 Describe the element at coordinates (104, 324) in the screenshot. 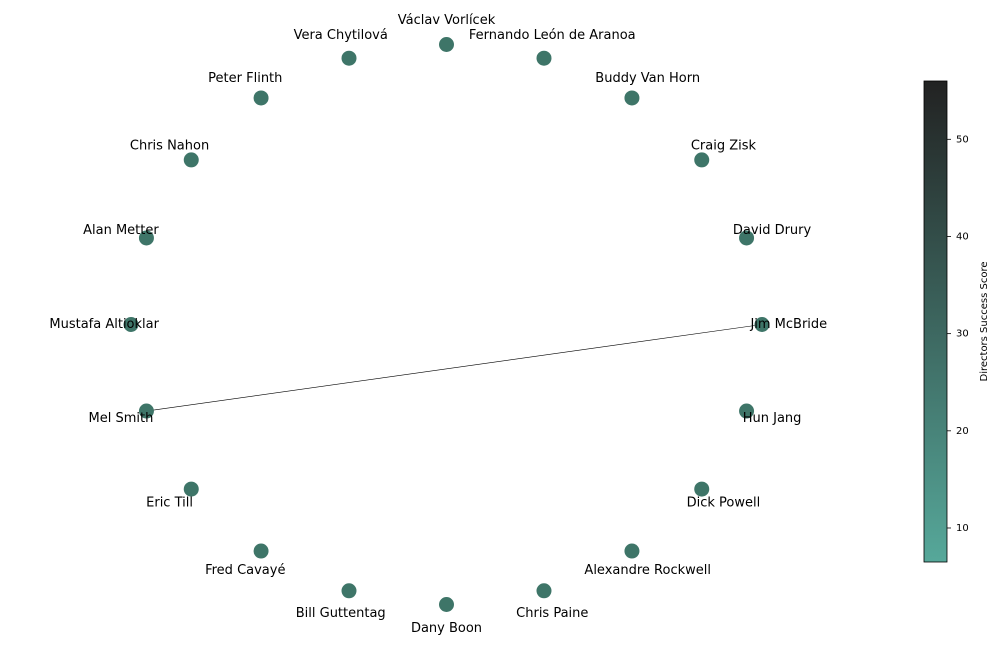

I see `node-label: Mustafa Altioklar` at that location.